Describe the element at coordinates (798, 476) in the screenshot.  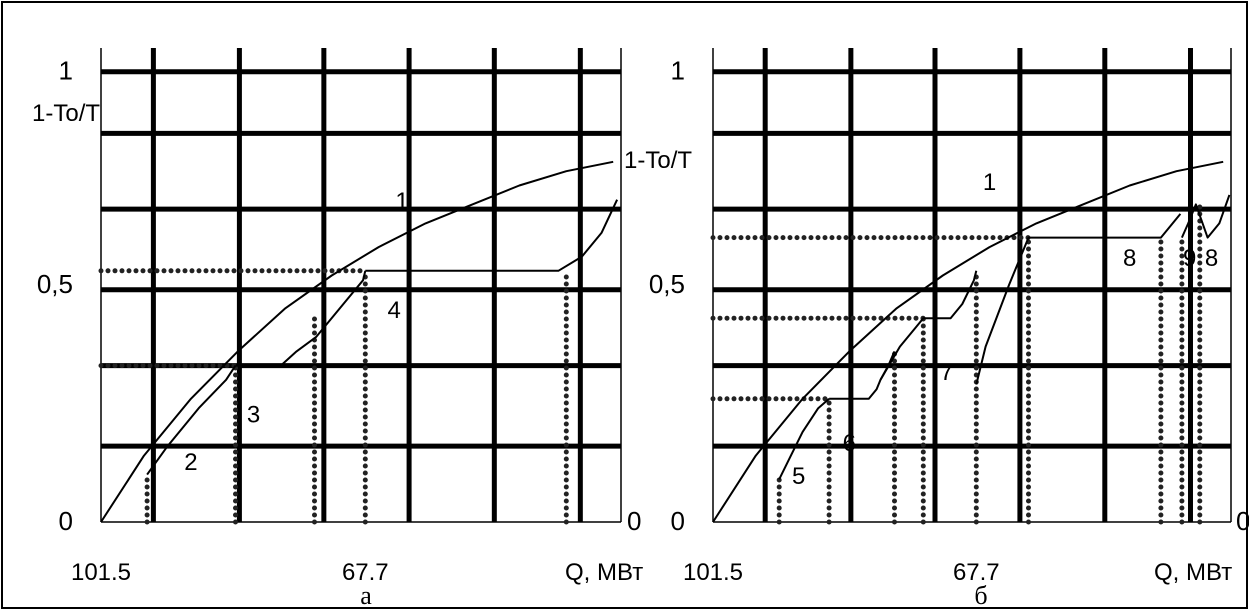
I see `curve-label: 5` at that location.